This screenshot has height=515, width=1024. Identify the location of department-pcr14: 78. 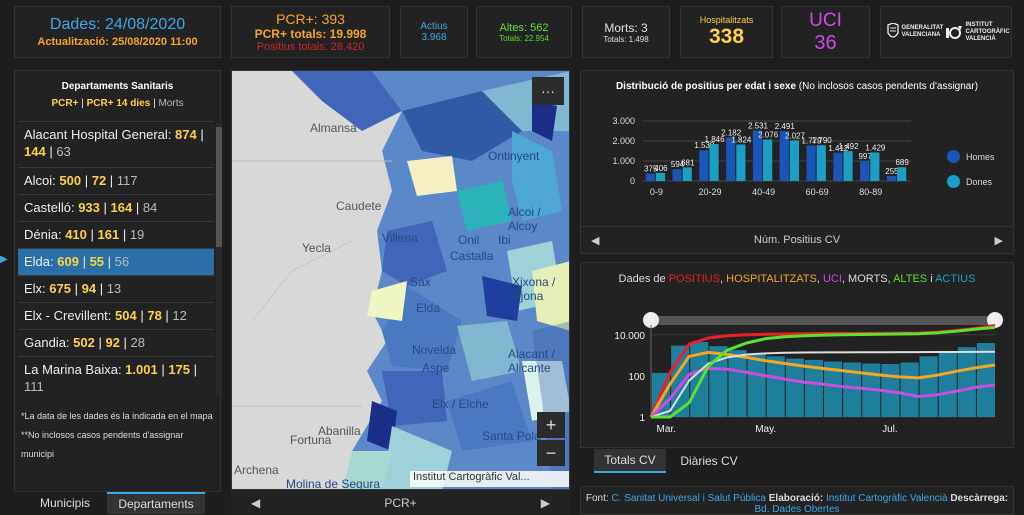
(154, 315).